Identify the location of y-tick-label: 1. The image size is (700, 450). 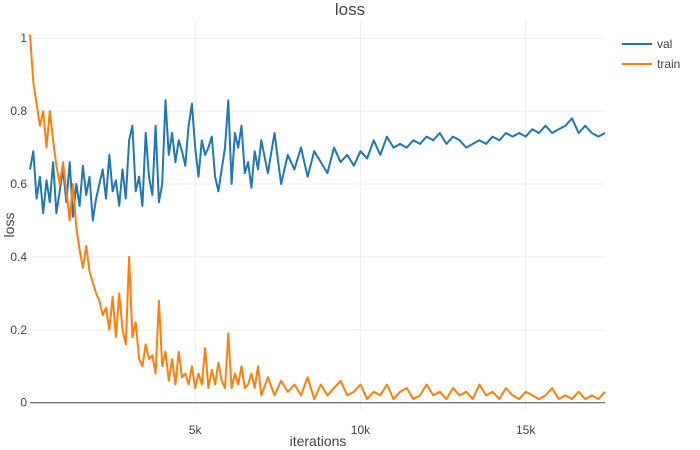
(23, 38).